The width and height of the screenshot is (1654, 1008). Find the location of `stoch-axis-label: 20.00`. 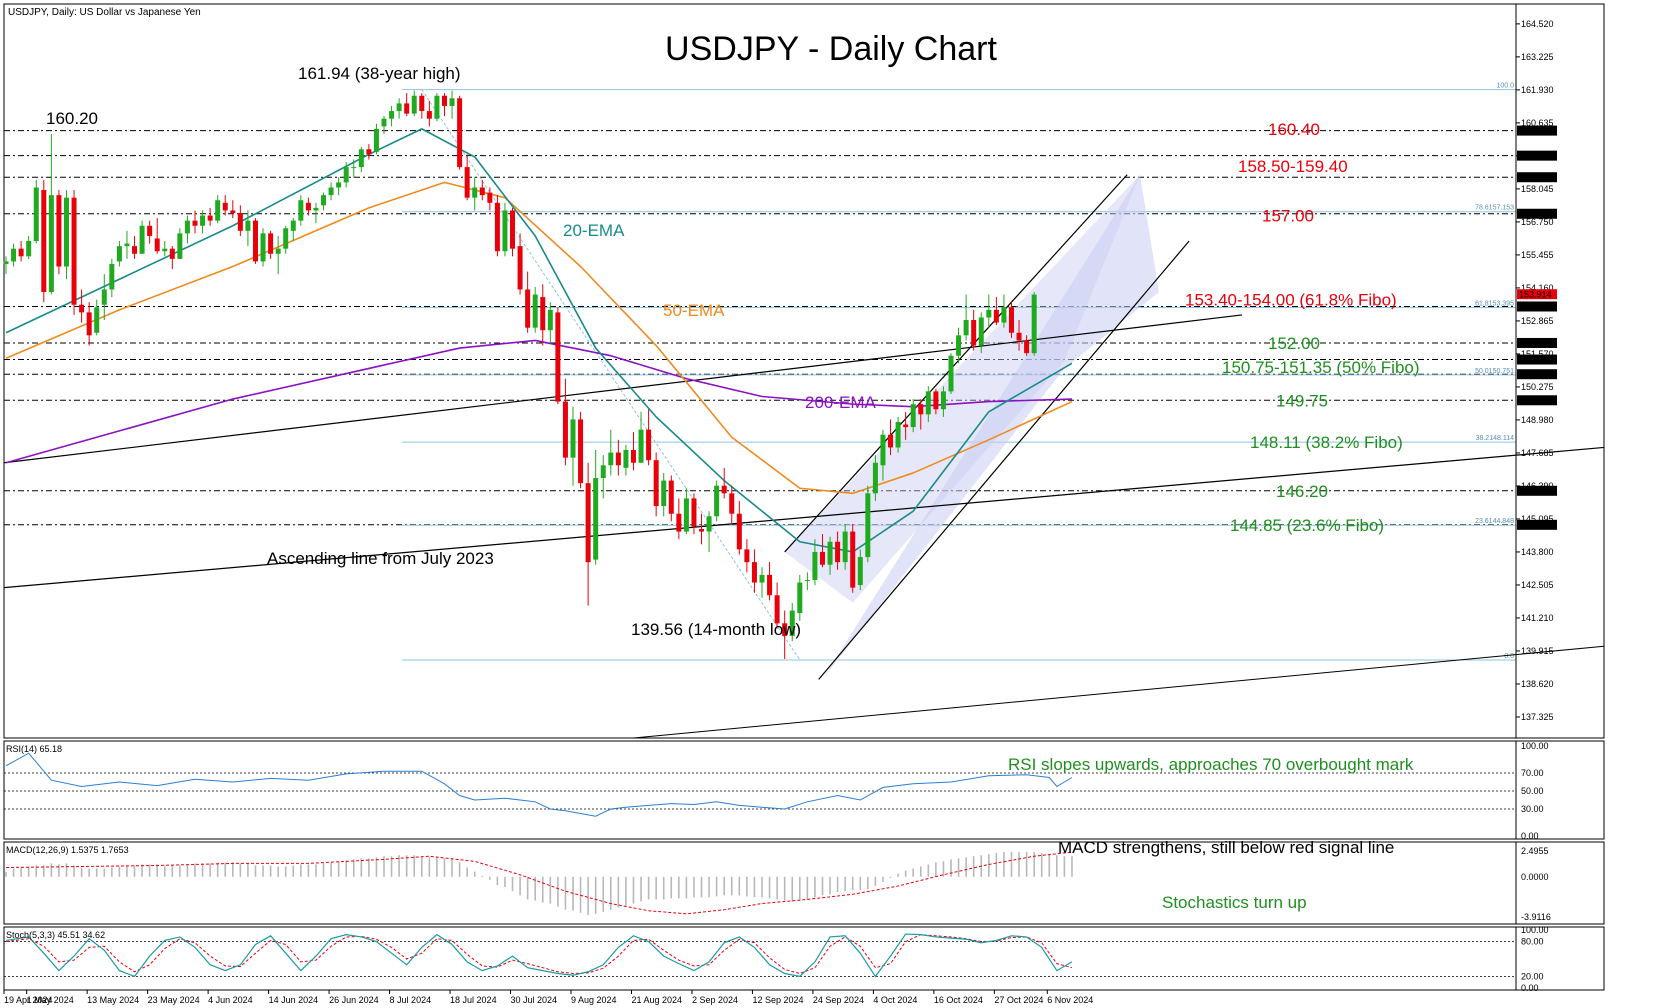

stoch-axis-label: 20.00 is located at coordinates (1532, 976).